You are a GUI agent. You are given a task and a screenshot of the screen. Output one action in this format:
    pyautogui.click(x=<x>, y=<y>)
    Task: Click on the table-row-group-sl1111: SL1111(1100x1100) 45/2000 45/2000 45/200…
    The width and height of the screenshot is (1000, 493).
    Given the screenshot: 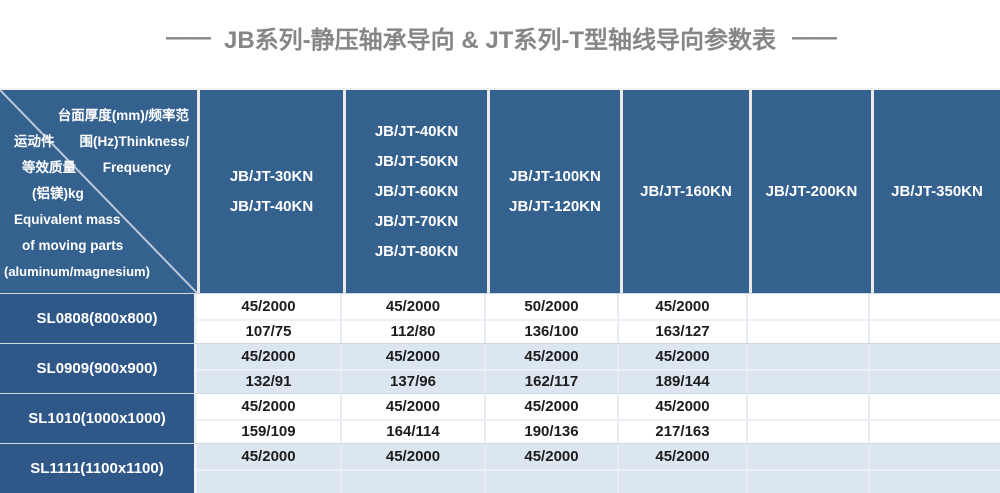 What is the action you would take?
    pyautogui.click(x=500, y=468)
    